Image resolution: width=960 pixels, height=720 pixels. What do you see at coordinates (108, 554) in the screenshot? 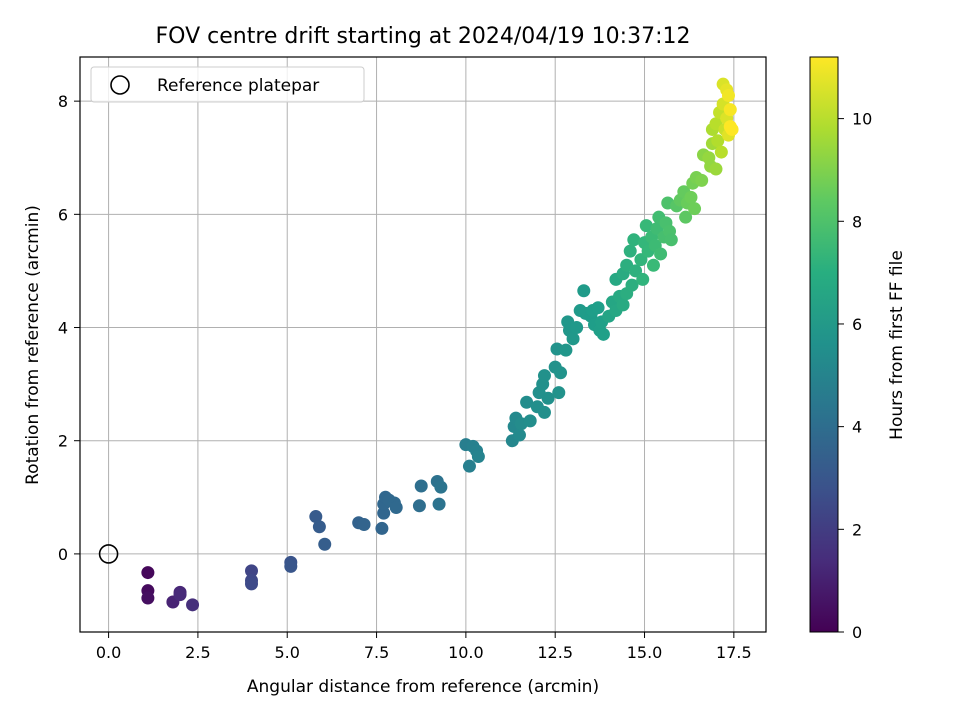
I see `reference-platepar-marker` at bounding box center [108, 554].